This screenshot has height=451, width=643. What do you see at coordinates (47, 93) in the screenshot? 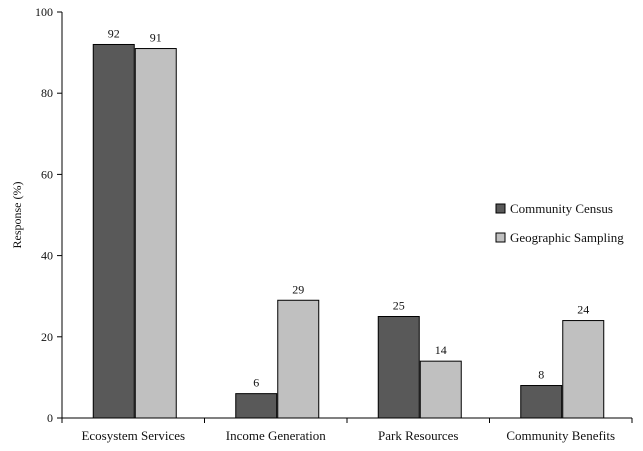
I see `y-tick-label: 80` at bounding box center [47, 93].